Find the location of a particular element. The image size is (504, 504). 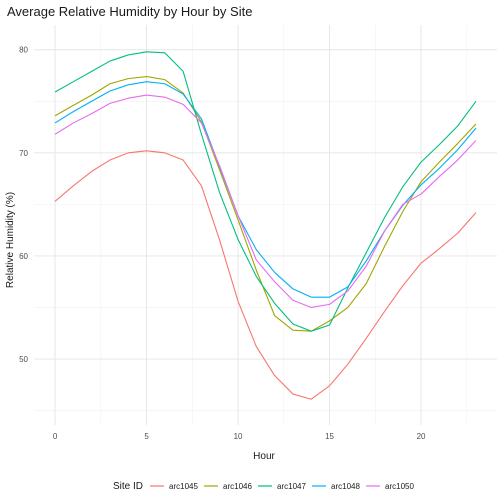

legend-label-arc1046: arc1046 is located at coordinates (237, 486).